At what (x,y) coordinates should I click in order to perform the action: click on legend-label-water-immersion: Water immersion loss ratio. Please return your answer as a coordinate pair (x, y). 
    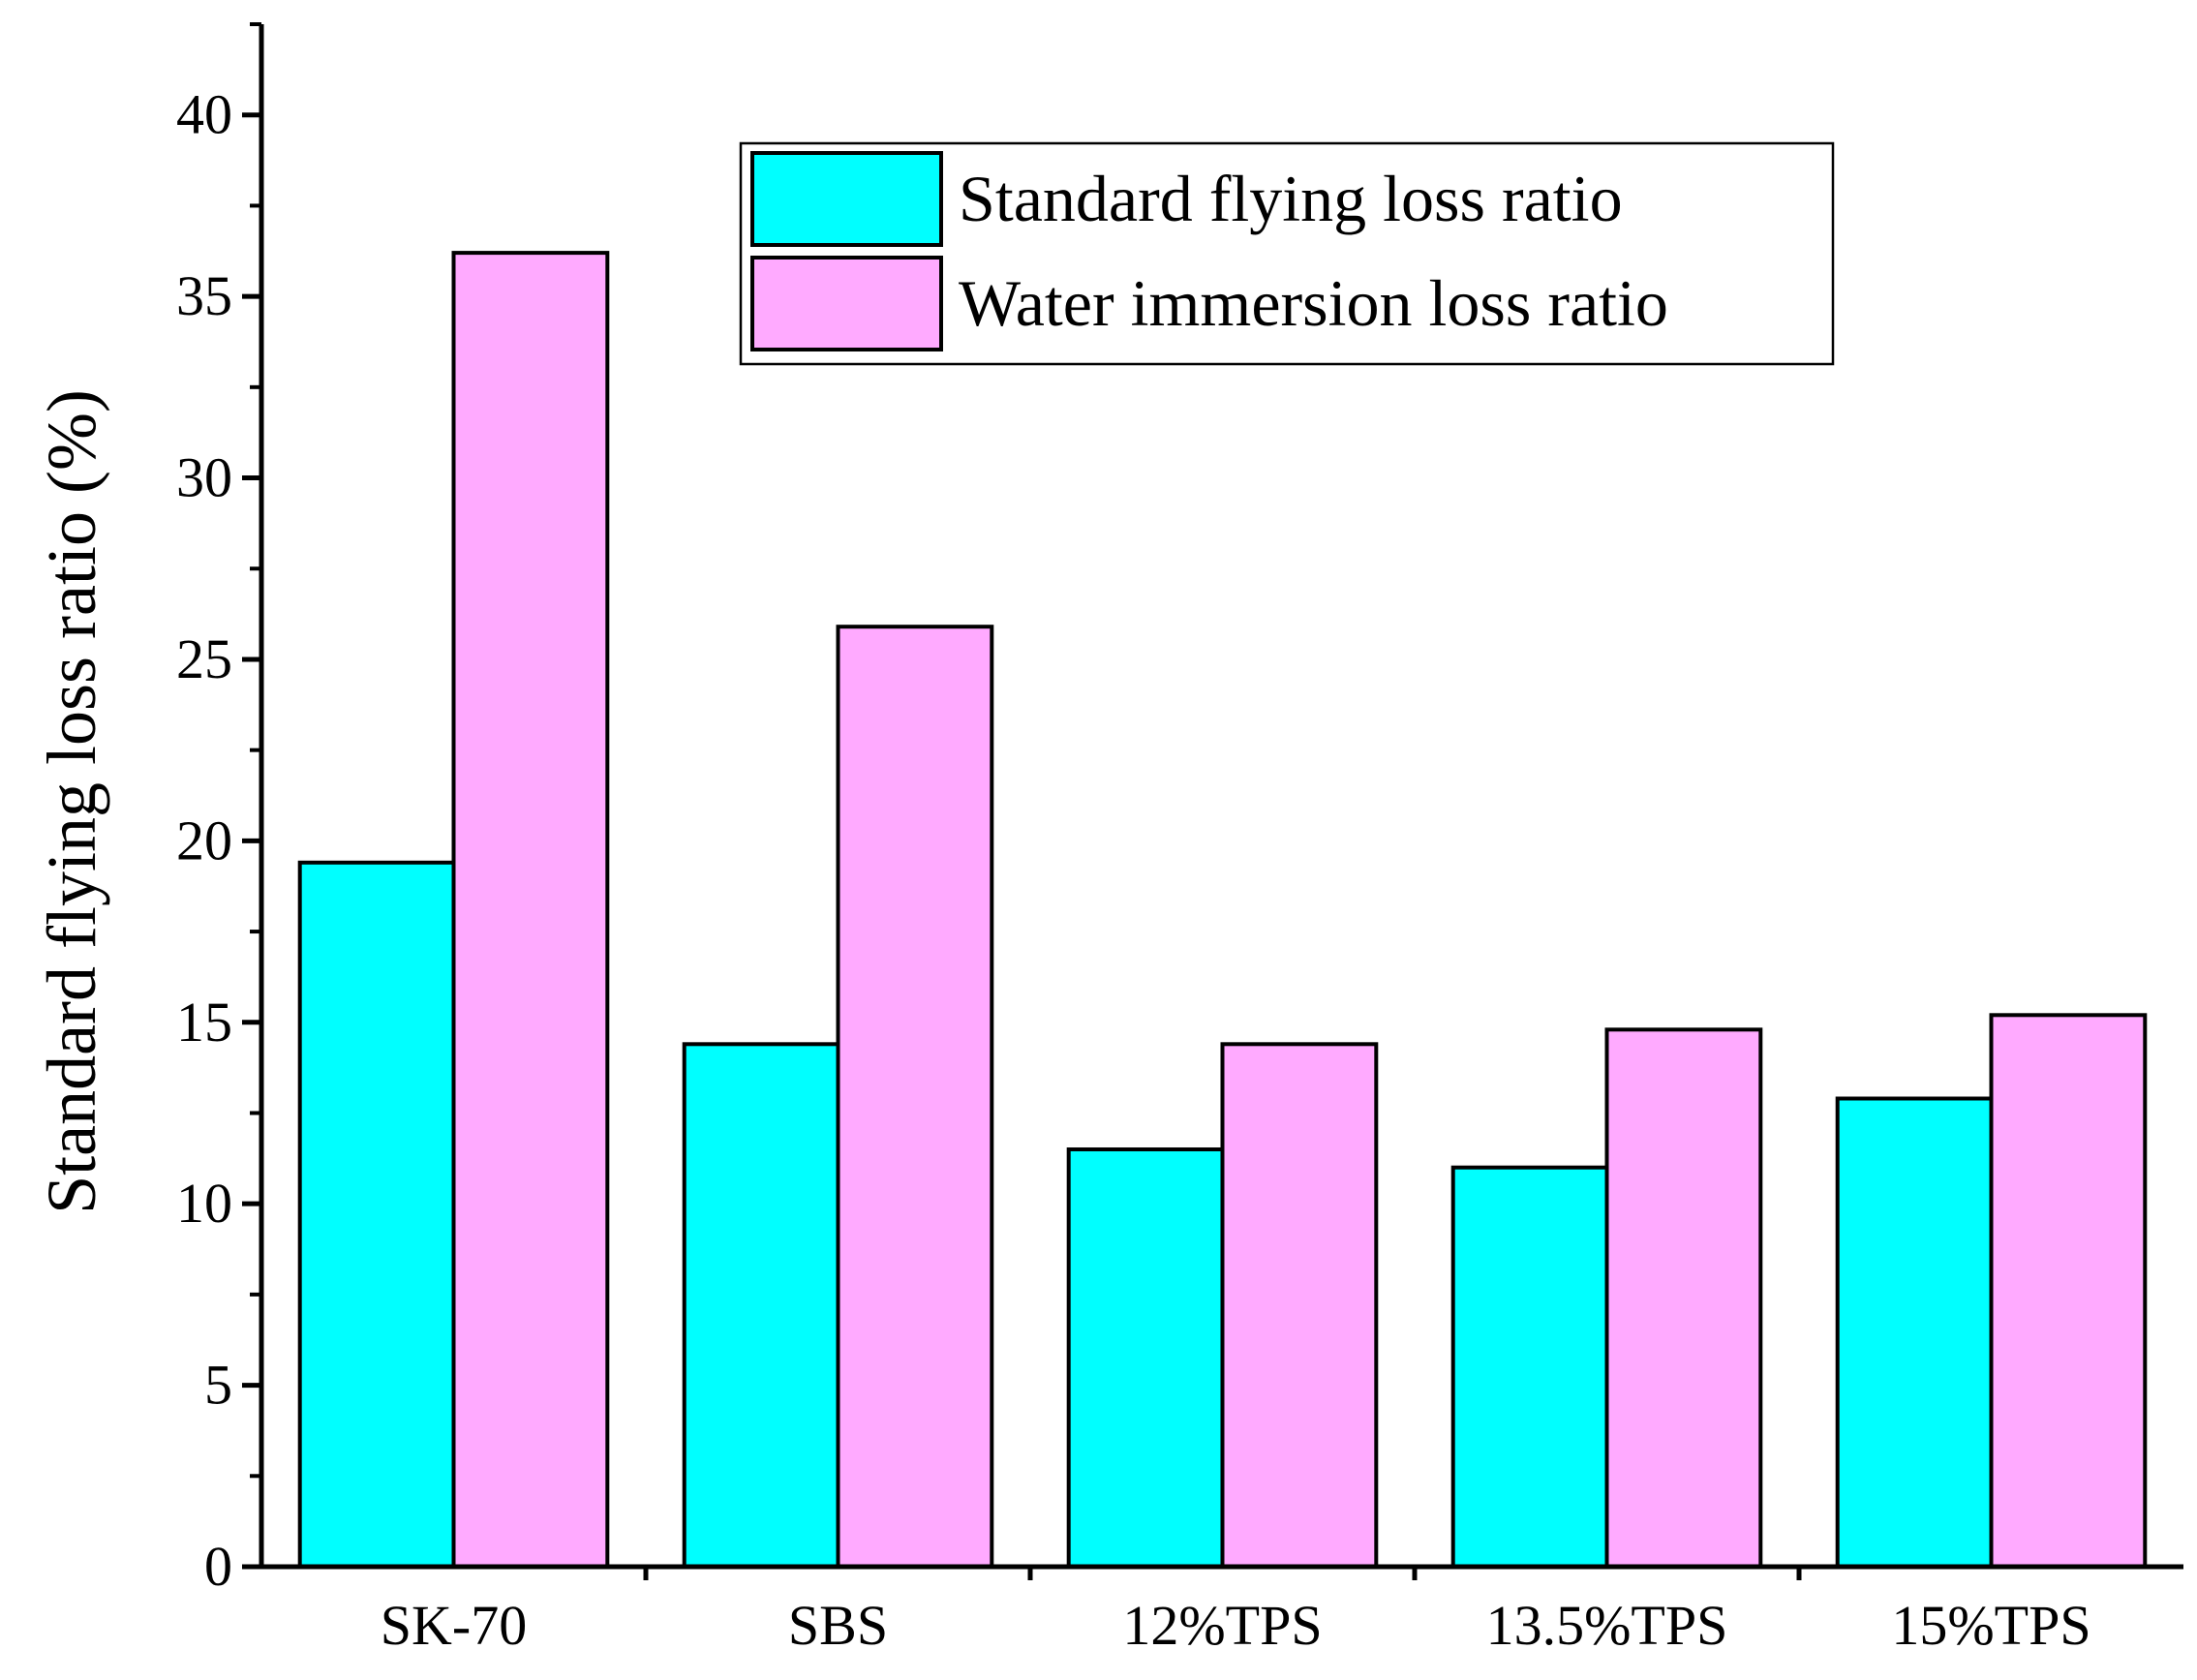
    Looking at the image, I should click on (1313, 303).